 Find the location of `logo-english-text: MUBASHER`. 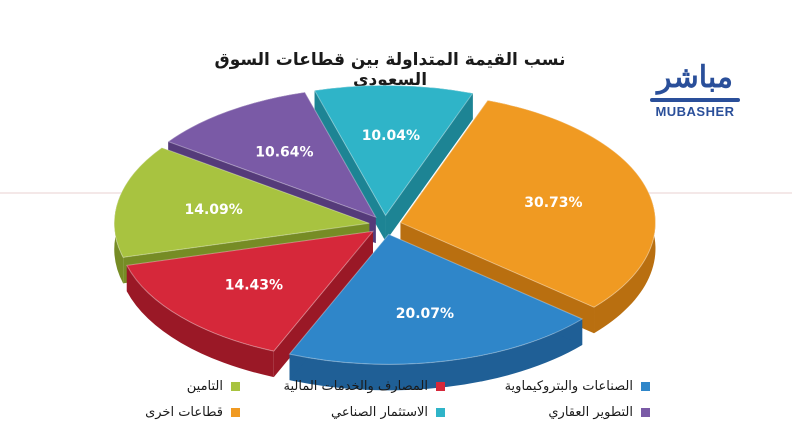

logo-english-text: MUBASHER is located at coordinates (695, 111).